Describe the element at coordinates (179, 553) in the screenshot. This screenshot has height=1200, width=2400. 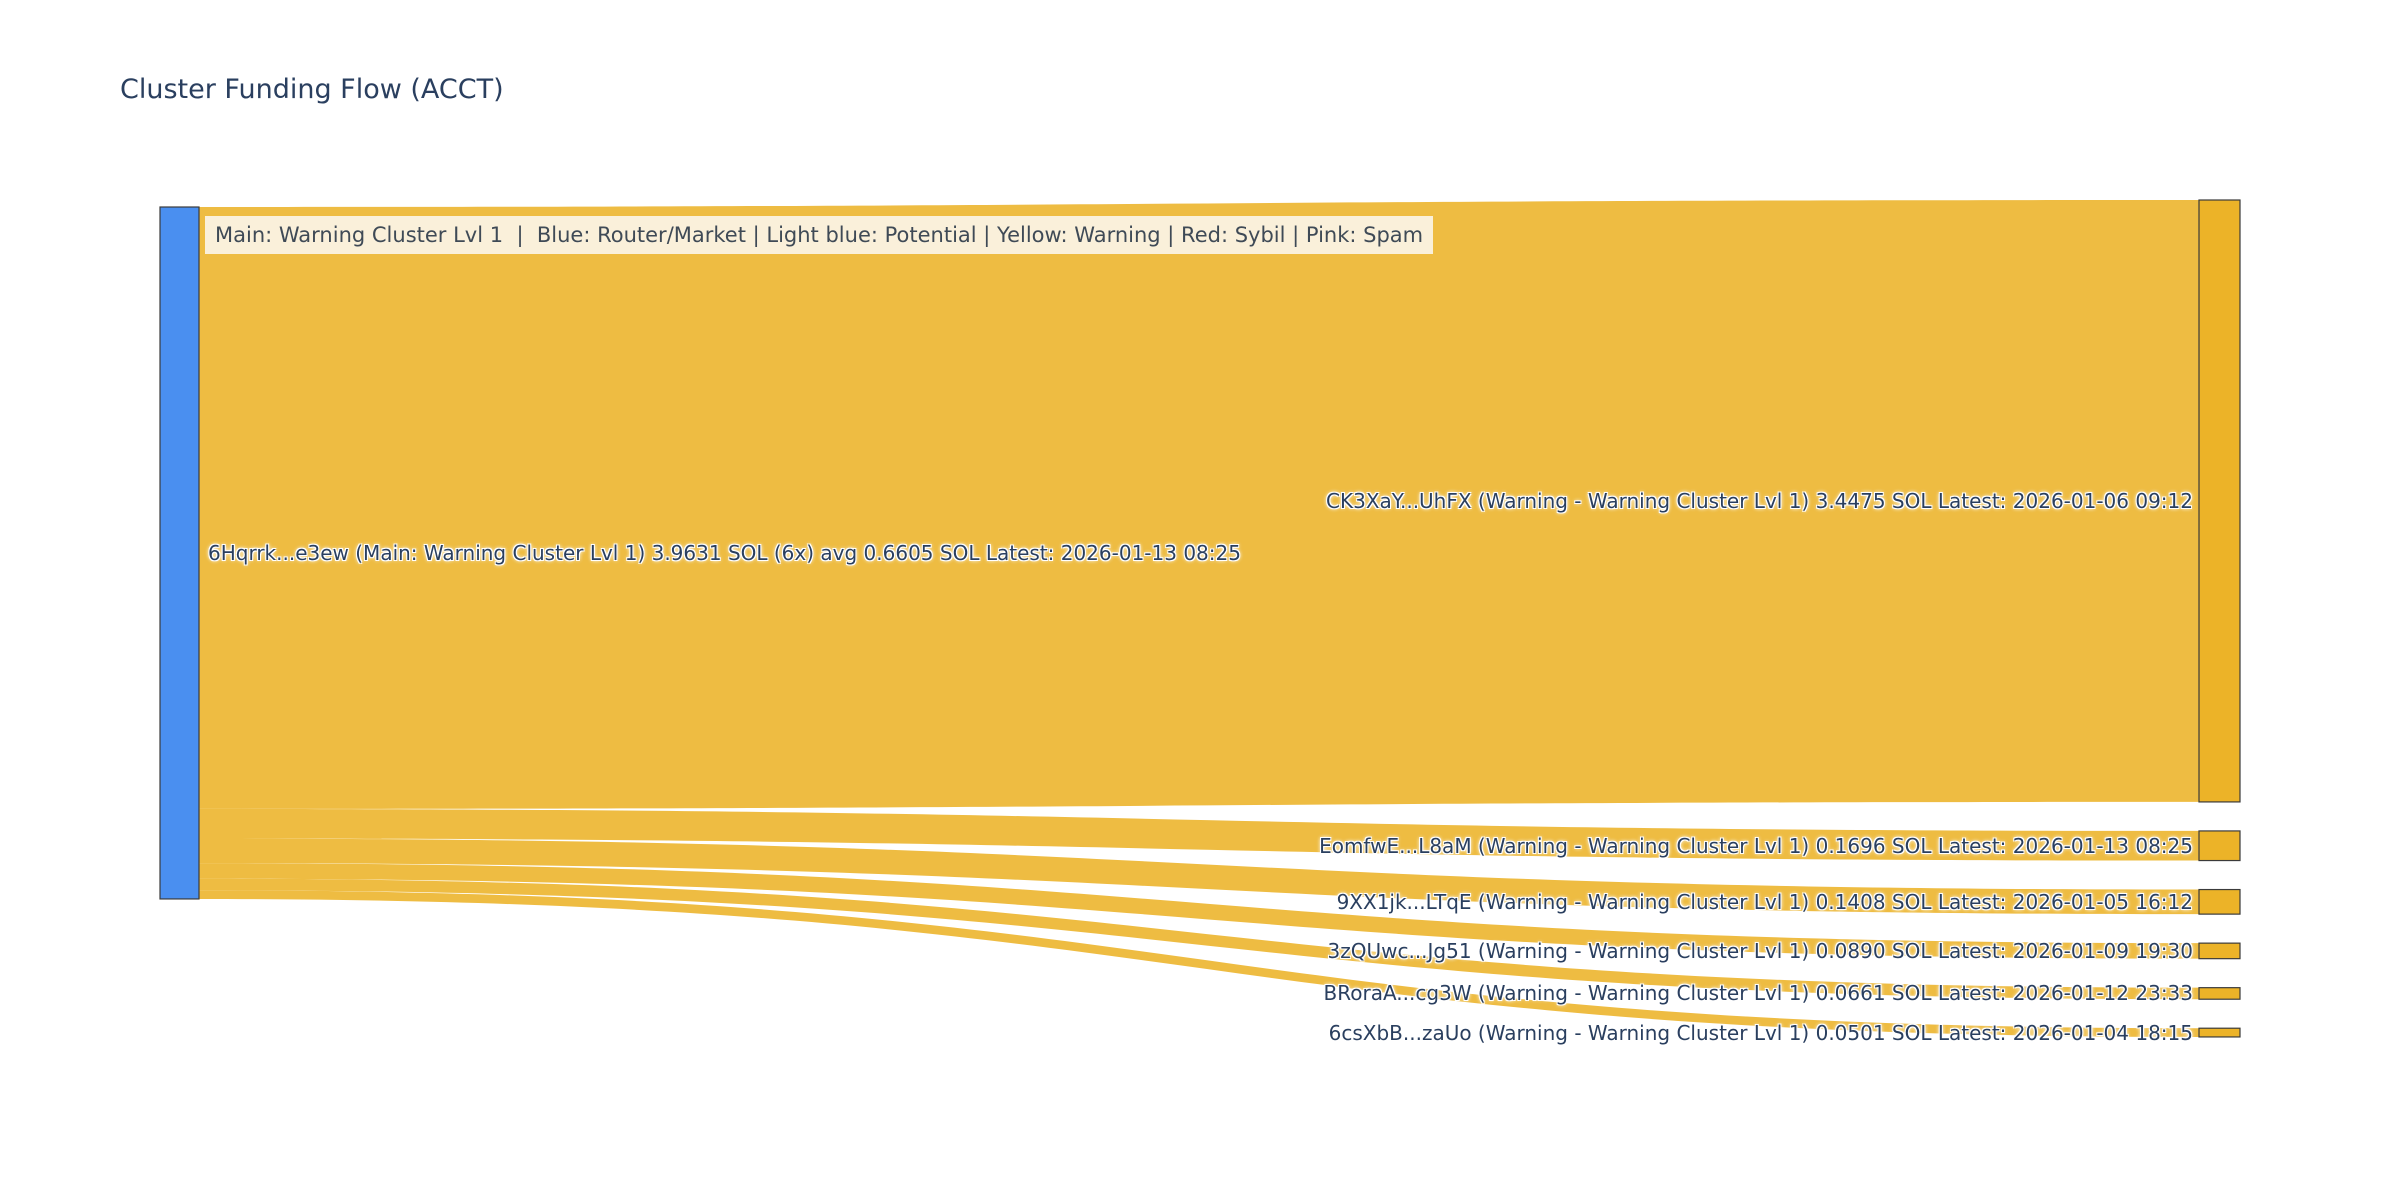
I see `sankey-node-source` at that location.